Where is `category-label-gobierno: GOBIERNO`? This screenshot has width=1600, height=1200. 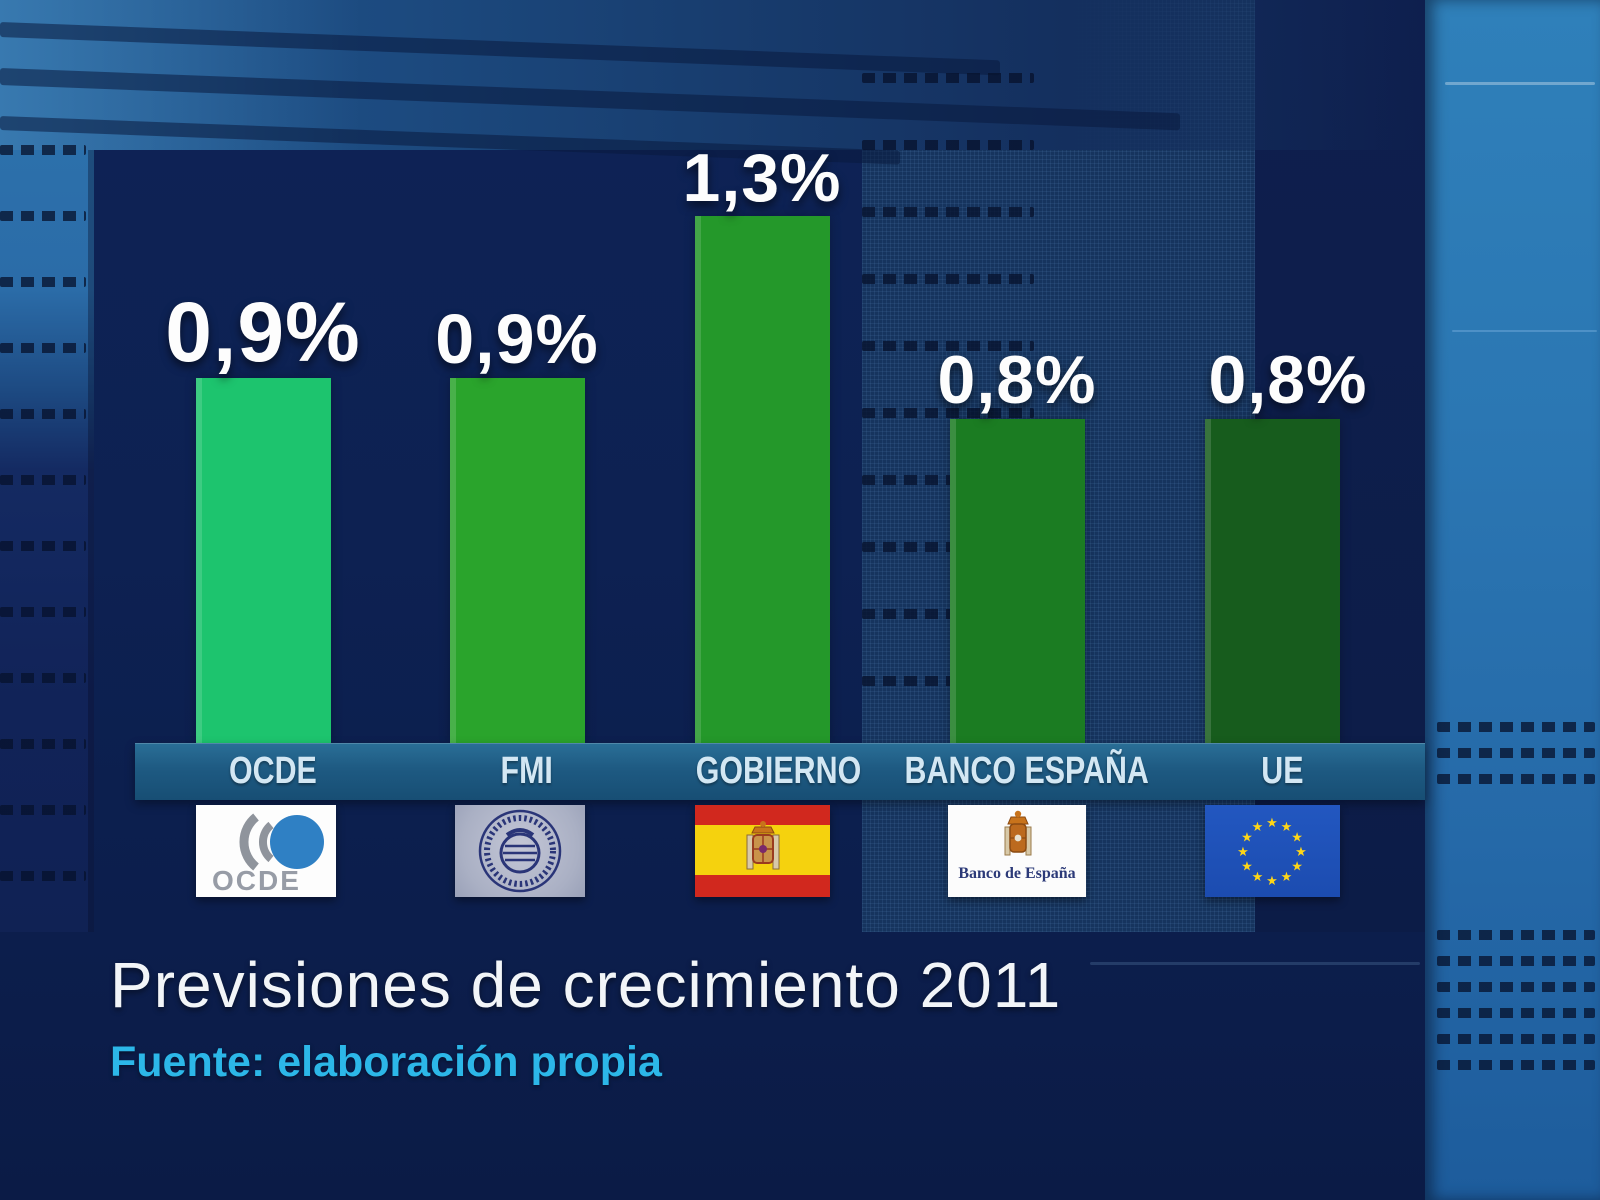
category-label-gobierno: GOBIERNO is located at coordinates (778, 771).